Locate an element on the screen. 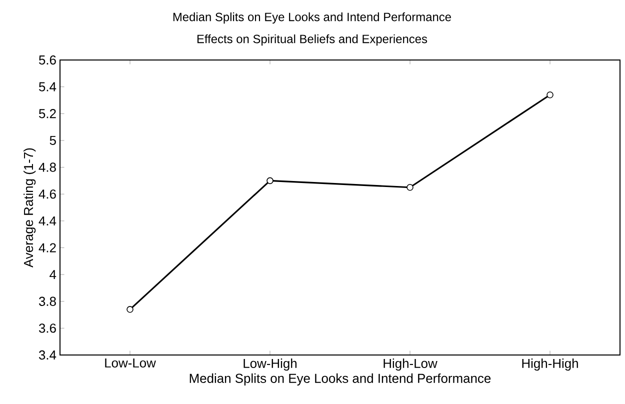 The height and width of the screenshot is (404, 625). y-tick-label: 4 is located at coordinates (53, 274).